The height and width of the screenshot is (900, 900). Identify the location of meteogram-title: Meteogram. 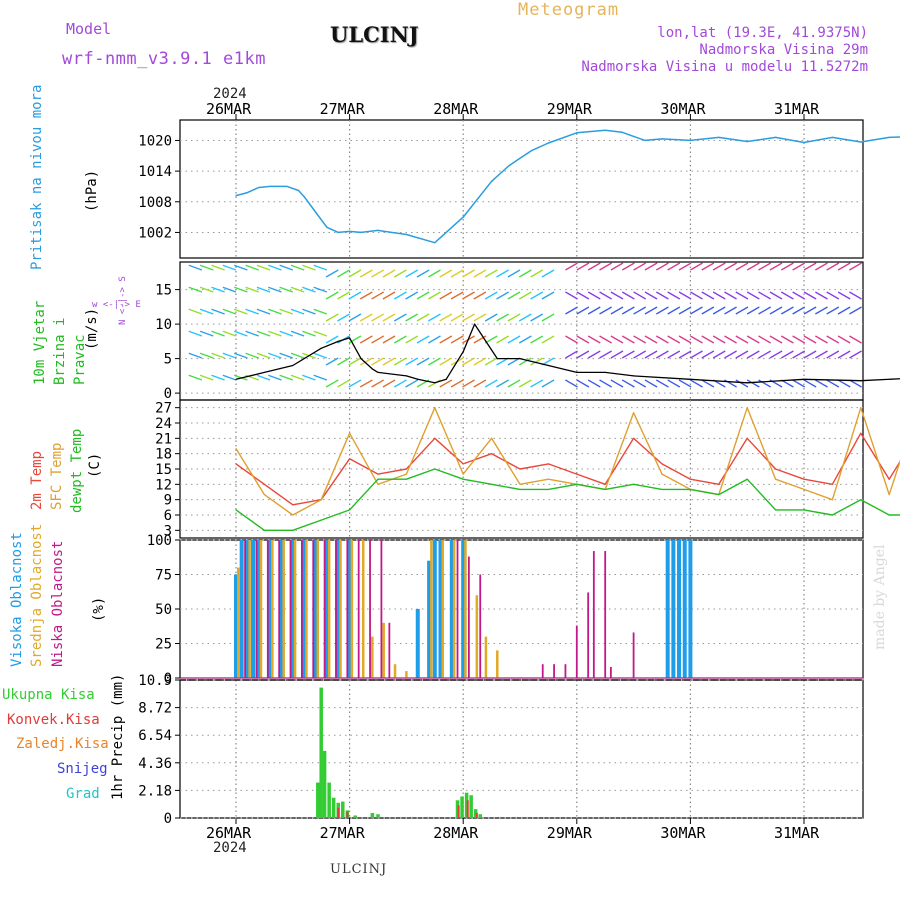
(569, 10).